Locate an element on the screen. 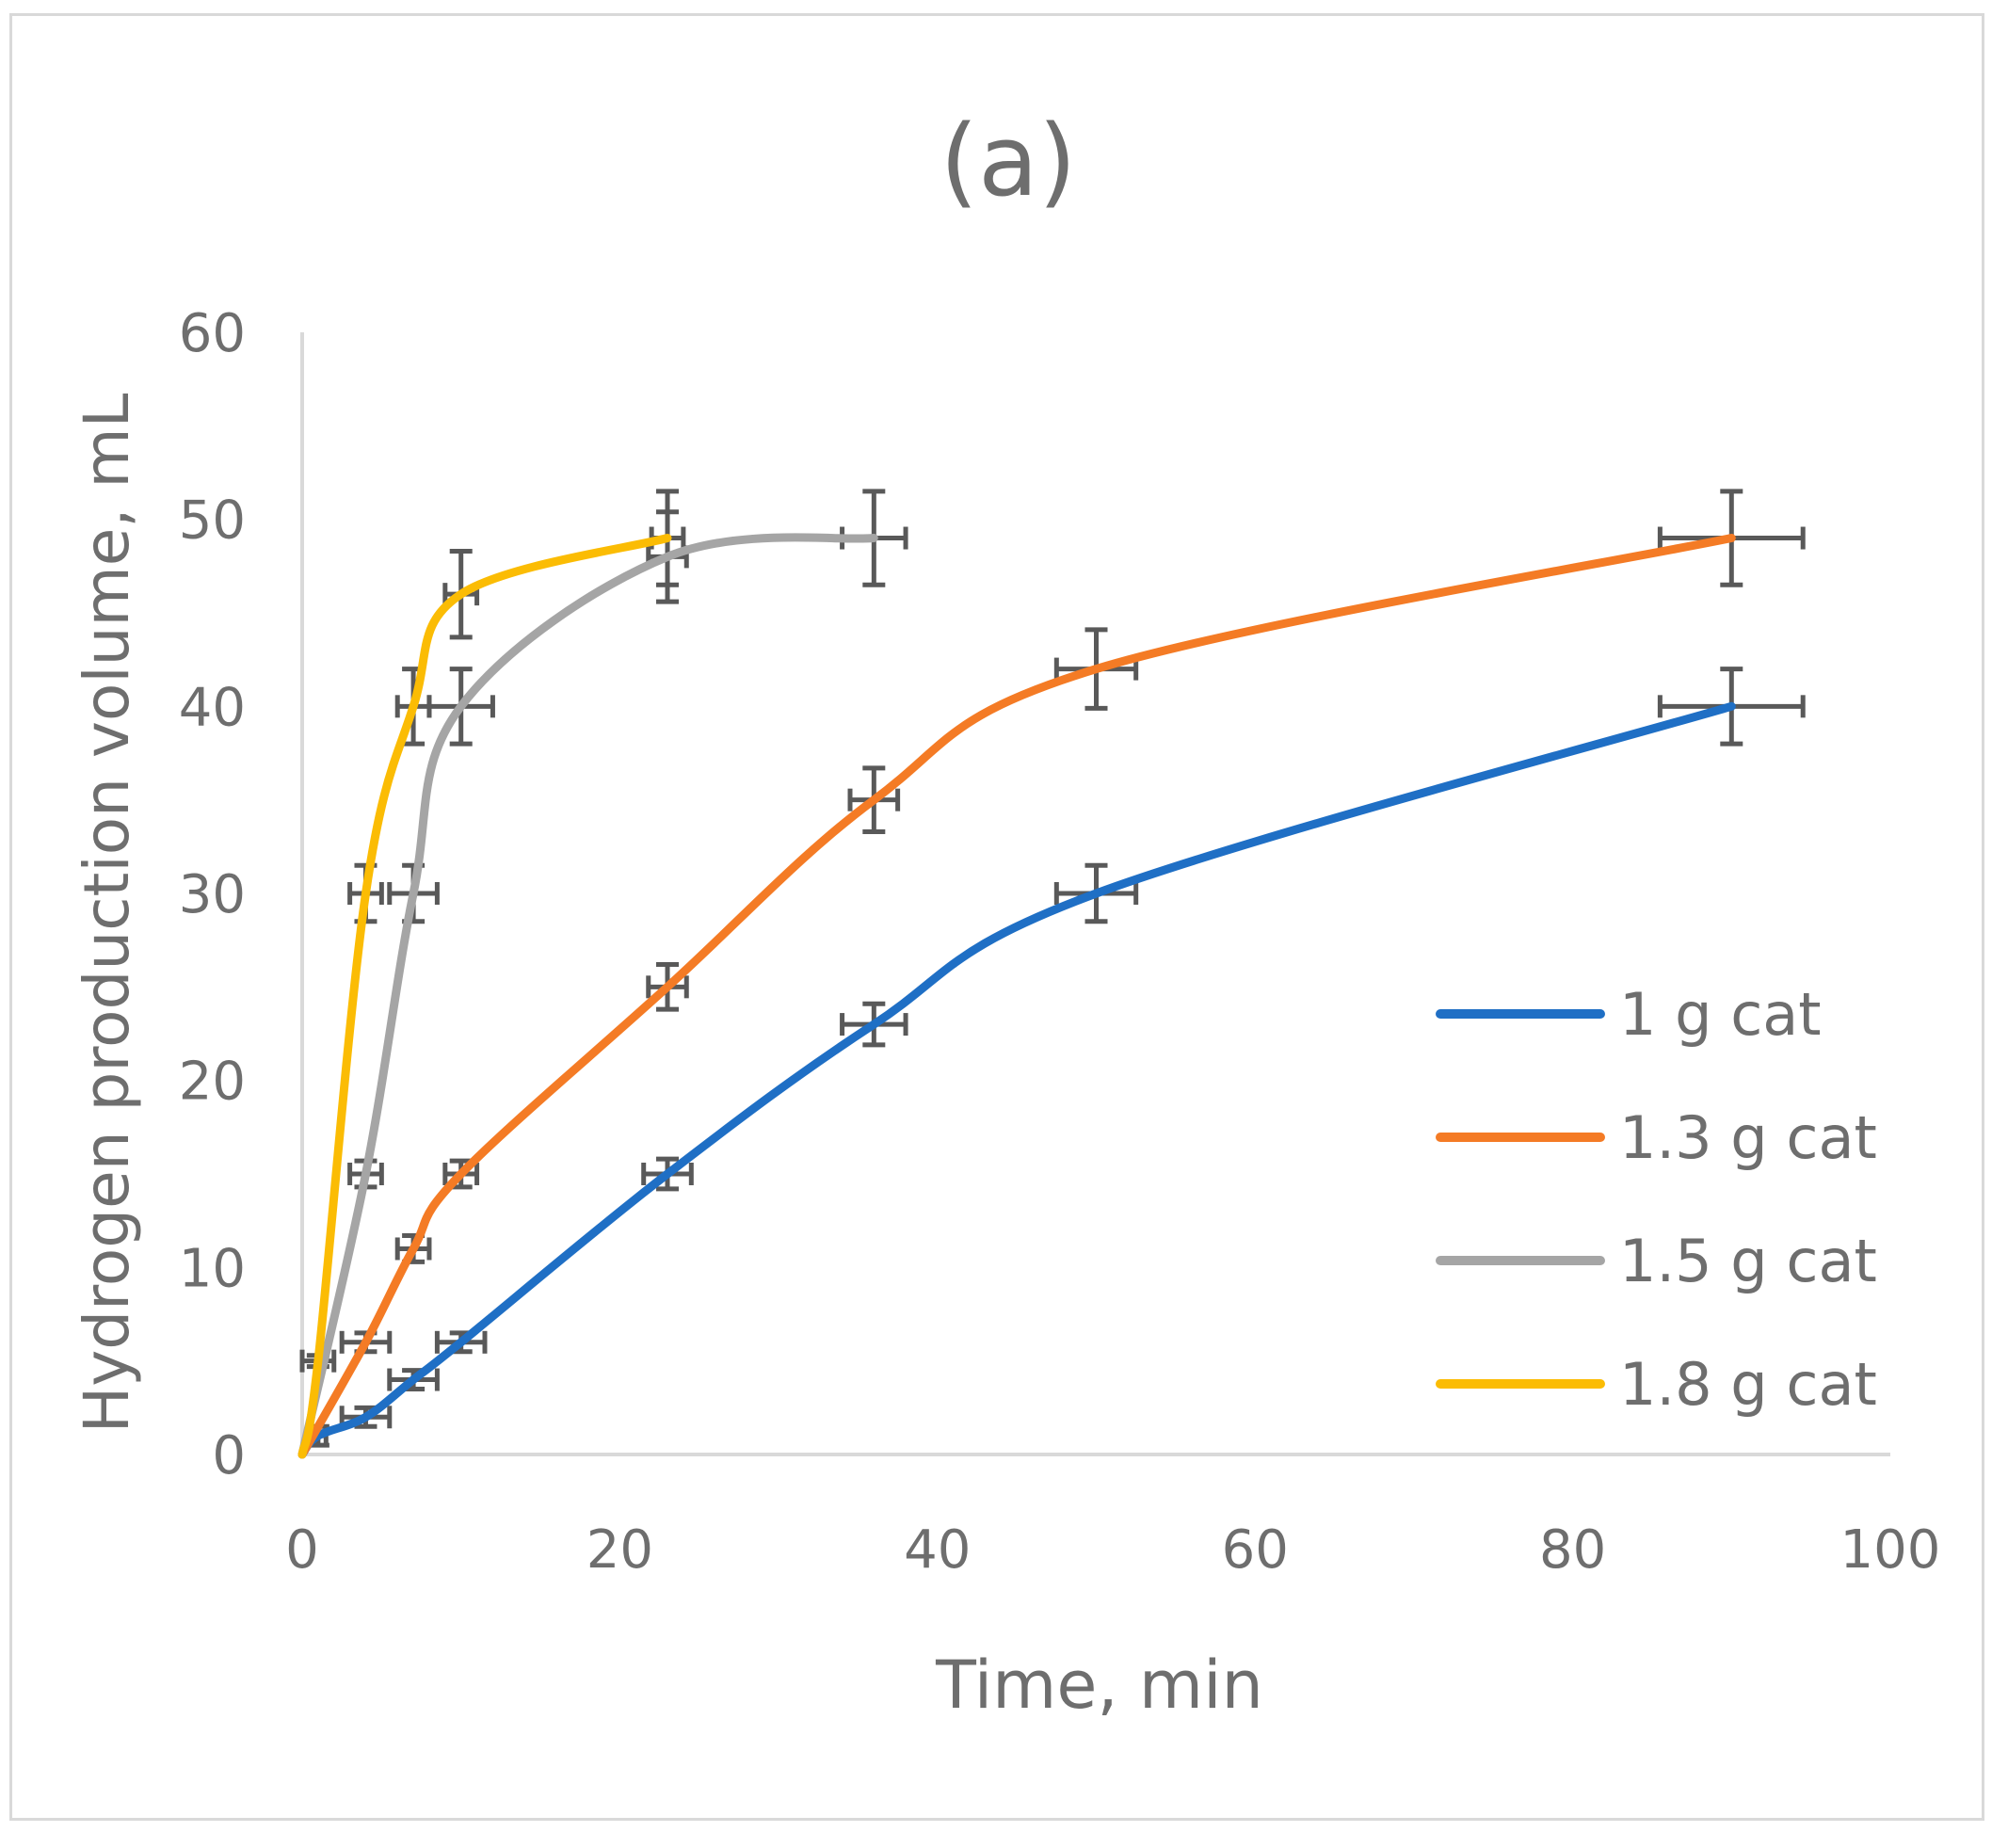 The image size is (2008, 1848). legend: 1 g cat 1.3 g cat 1.5 g cat 1.8 g cat is located at coordinates (1656, 1199).